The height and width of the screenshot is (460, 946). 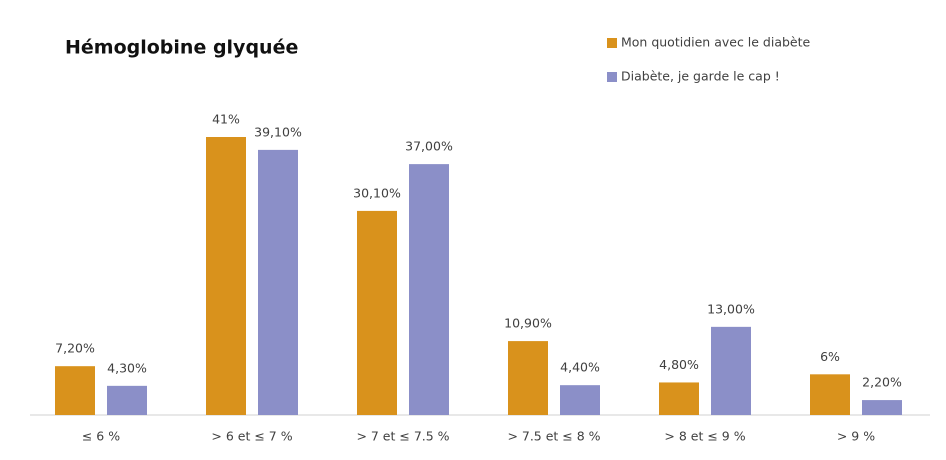 I want to click on value-label: 2,20%, so click(x=882, y=382).